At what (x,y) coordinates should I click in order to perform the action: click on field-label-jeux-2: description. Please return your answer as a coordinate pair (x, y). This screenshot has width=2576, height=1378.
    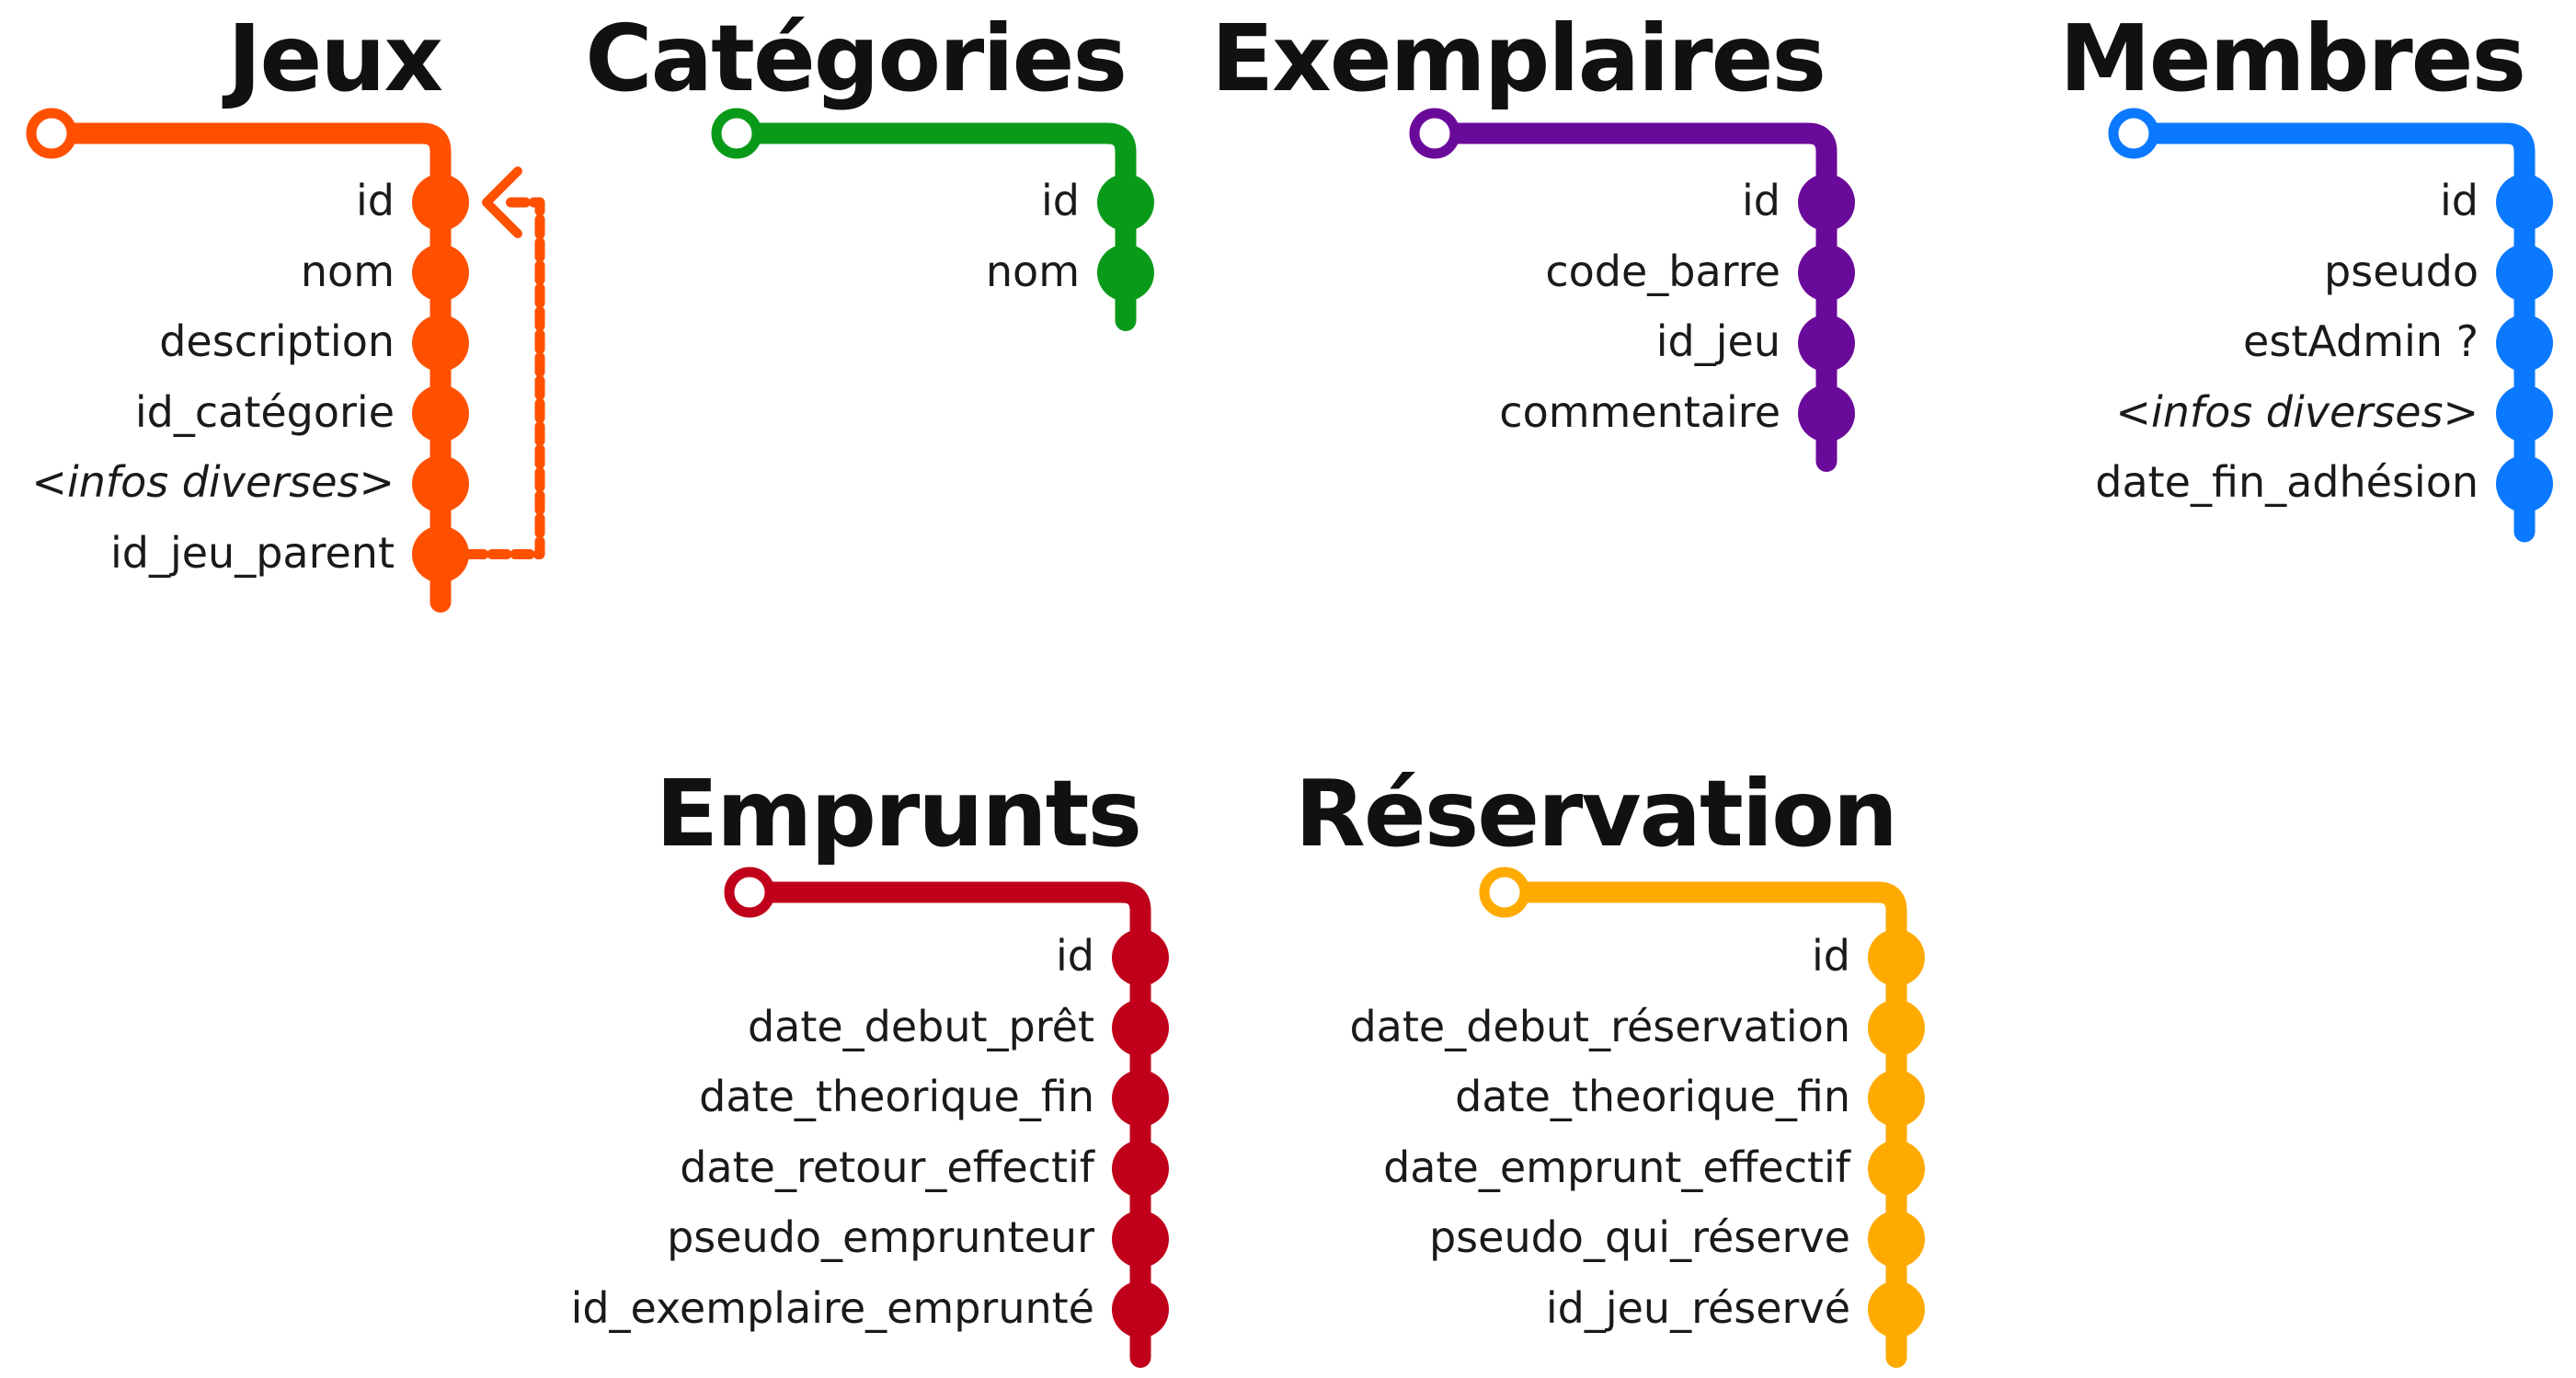
    Looking at the image, I should click on (277, 341).